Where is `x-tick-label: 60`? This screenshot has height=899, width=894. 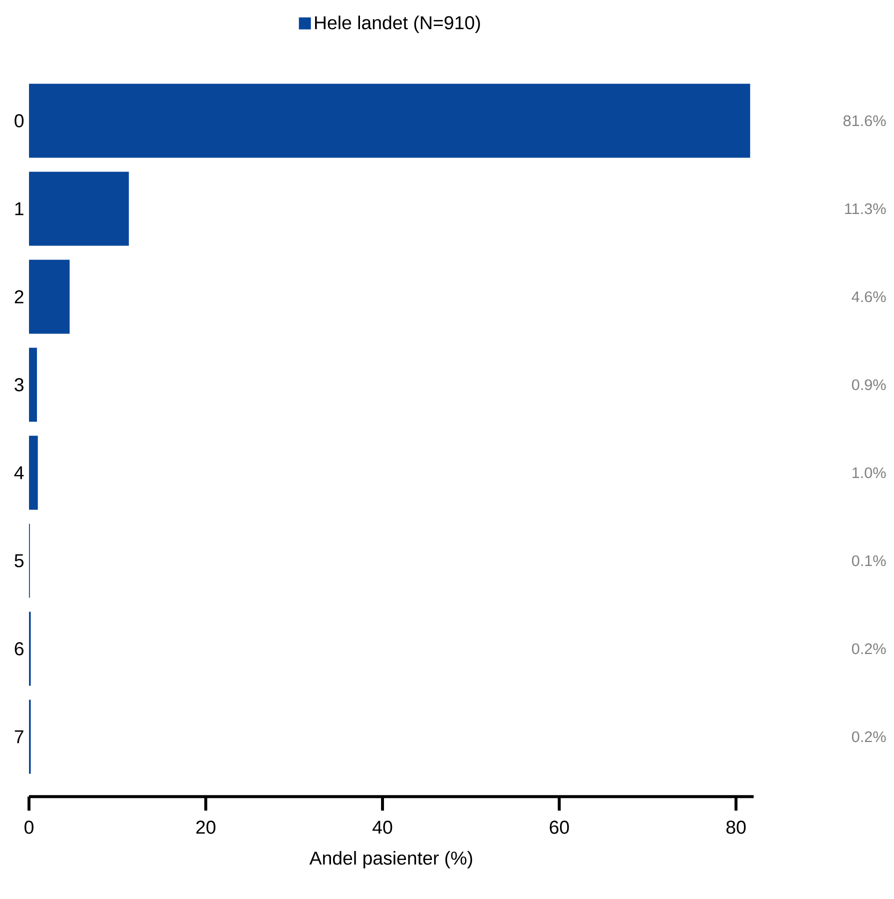 x-tick-label: 60 is located at coordinates (559, 827).